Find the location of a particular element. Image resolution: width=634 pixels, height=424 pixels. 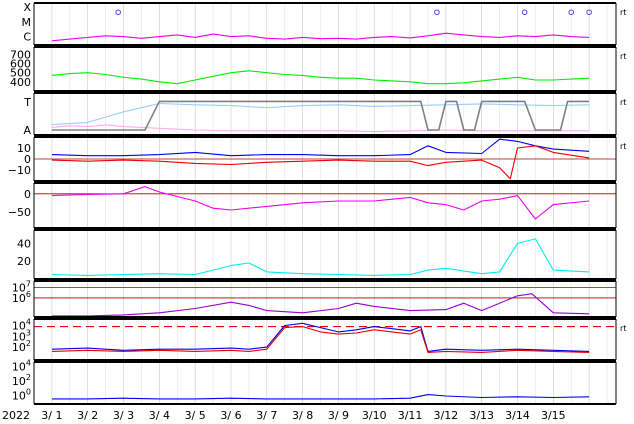

series-line-cyan is located at coordinates (320, 257).